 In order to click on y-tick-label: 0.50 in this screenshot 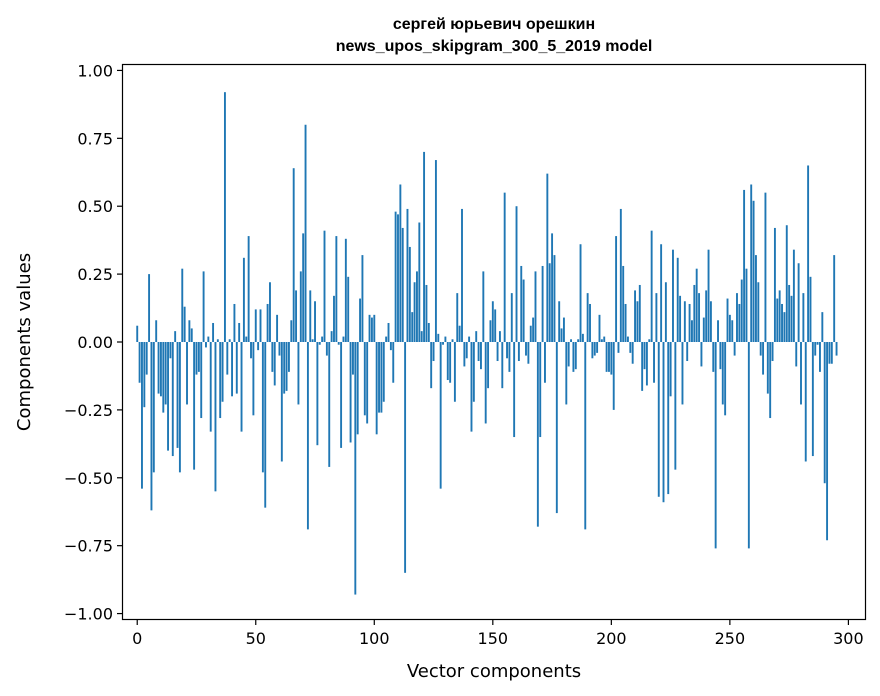, I will do `click(95, 206)`.